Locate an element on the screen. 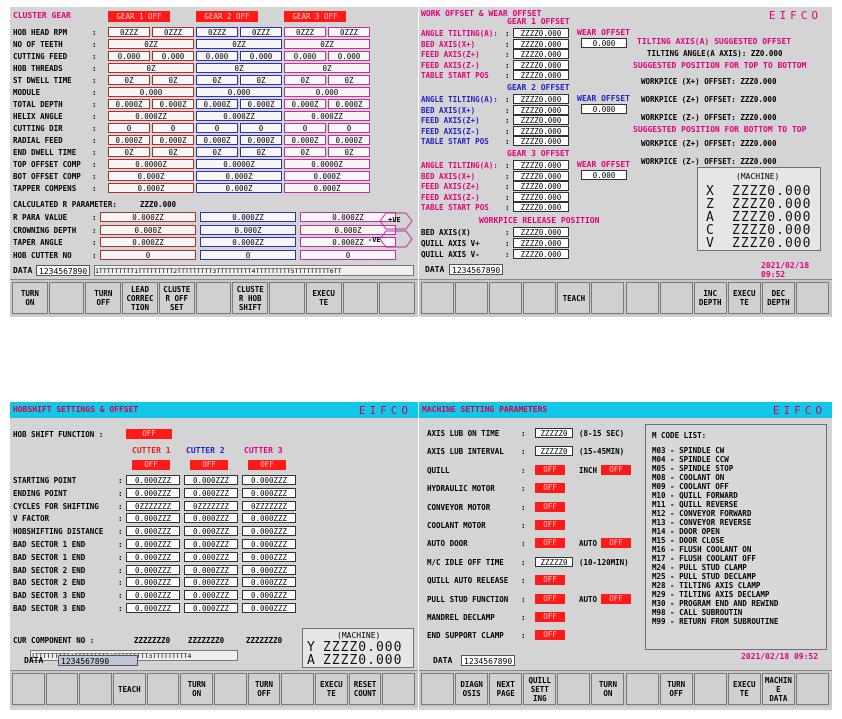 Image resolution: width=842 pixels, height=719 pixels. gear-1-tag: GEAR 1 OFF is located at coordinates (139, 16).